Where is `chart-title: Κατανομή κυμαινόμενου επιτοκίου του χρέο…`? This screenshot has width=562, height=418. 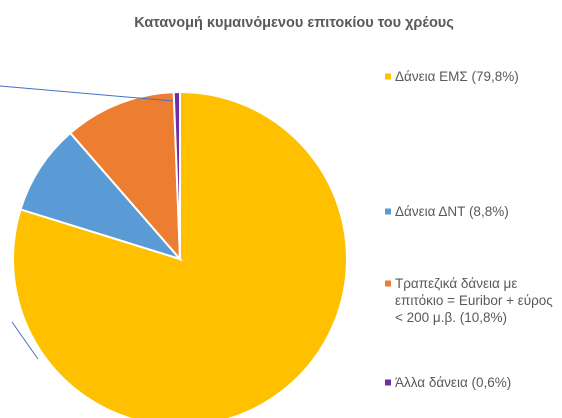 chart-title: Κατανομή κυμαινόμενου επιτοκίου του χρέο… is located at coordinates (294, 23).